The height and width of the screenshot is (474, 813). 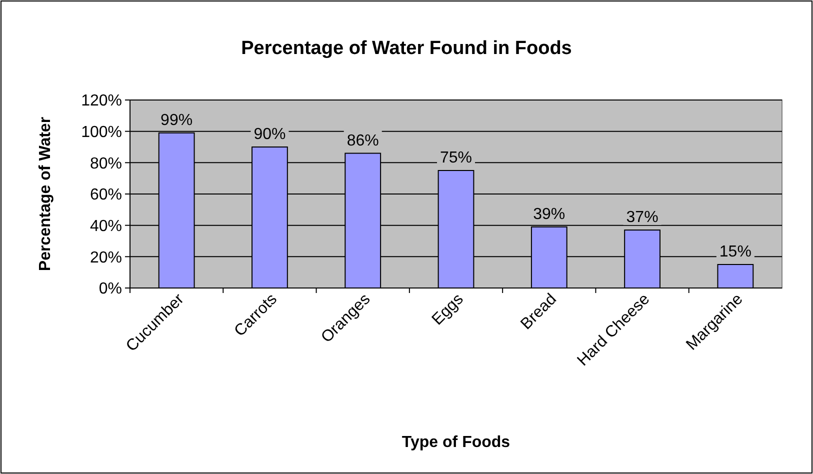 I want to click on chart-title: Percentage of Water Found in Foods, so click(x=406, y=48).